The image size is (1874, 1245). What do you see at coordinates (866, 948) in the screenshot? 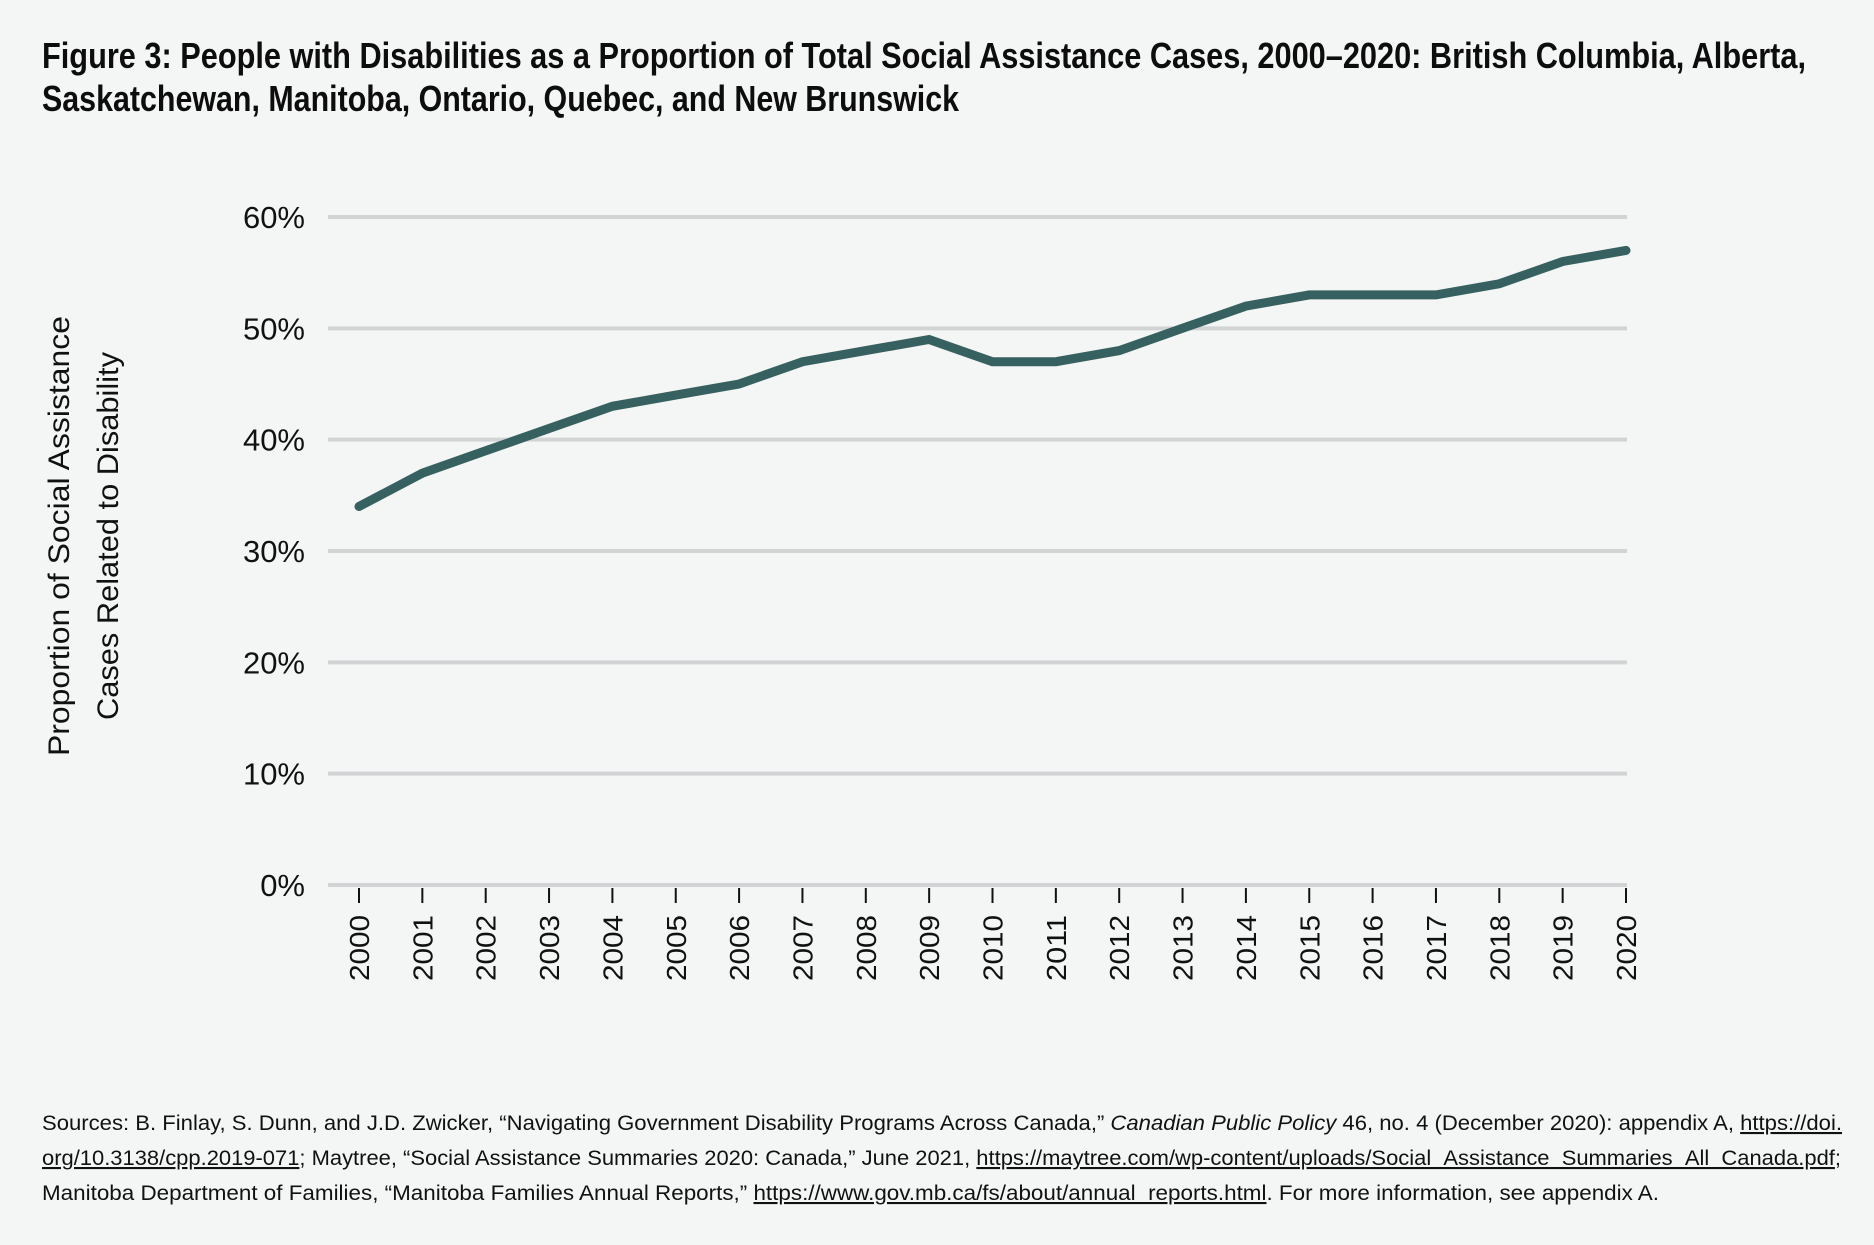
I see `x-tick-label: 2008` at bounding box center [866, 948].